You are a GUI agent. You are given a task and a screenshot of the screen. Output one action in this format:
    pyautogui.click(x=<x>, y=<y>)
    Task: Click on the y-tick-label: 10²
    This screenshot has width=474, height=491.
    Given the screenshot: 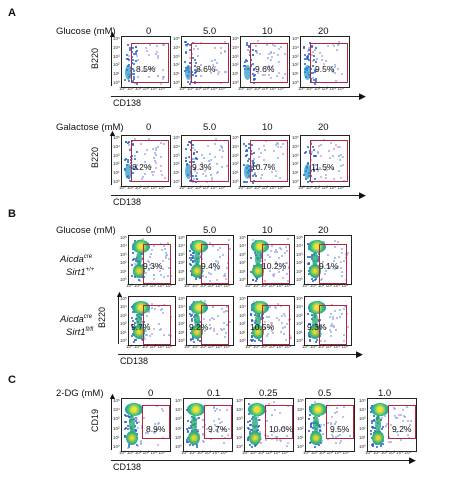 What is the action you would take?
    pyautogui.click(x=181, y=324)
    